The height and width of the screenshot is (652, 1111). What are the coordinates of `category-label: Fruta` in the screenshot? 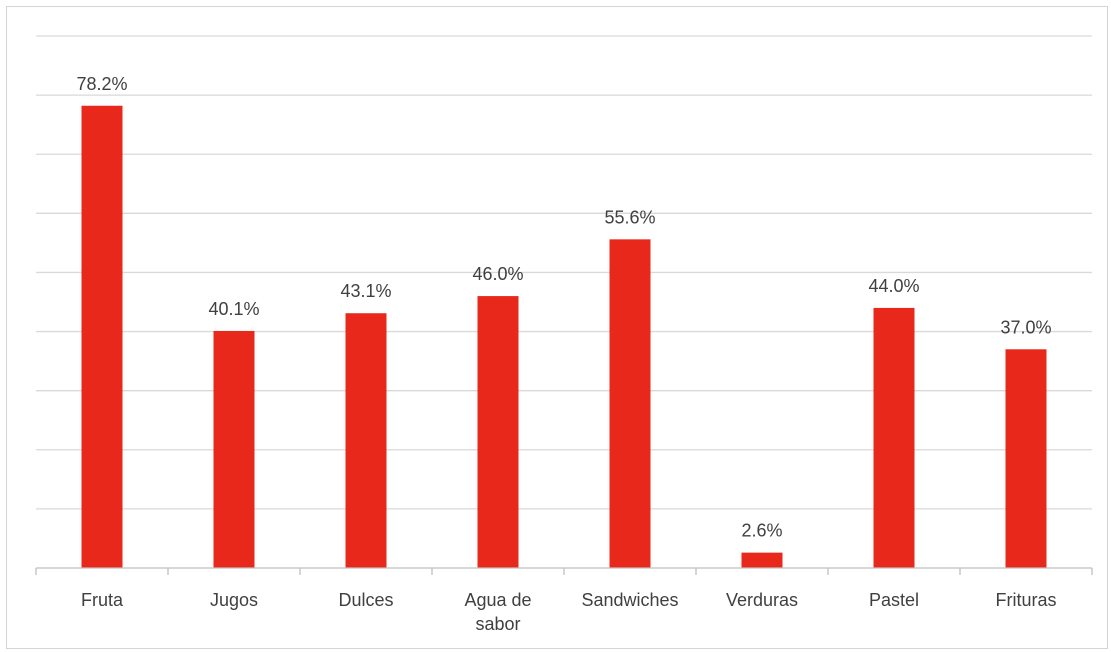 It's located at (102, 600).